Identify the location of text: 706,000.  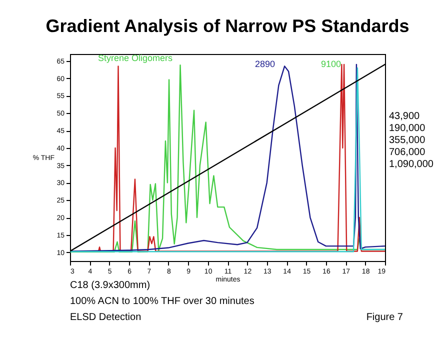
(407, 153).